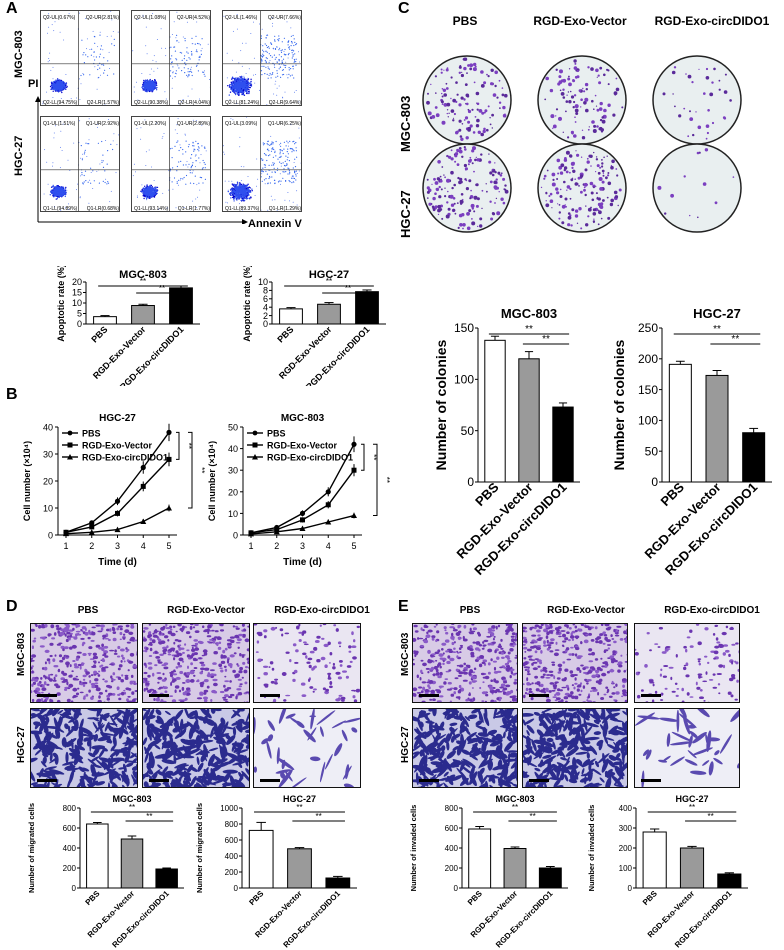 The height and width of the screenshot is (950, 784). I want to click on quadrant-lr-label: Q2-LR(9.64%), so click(285, 103).